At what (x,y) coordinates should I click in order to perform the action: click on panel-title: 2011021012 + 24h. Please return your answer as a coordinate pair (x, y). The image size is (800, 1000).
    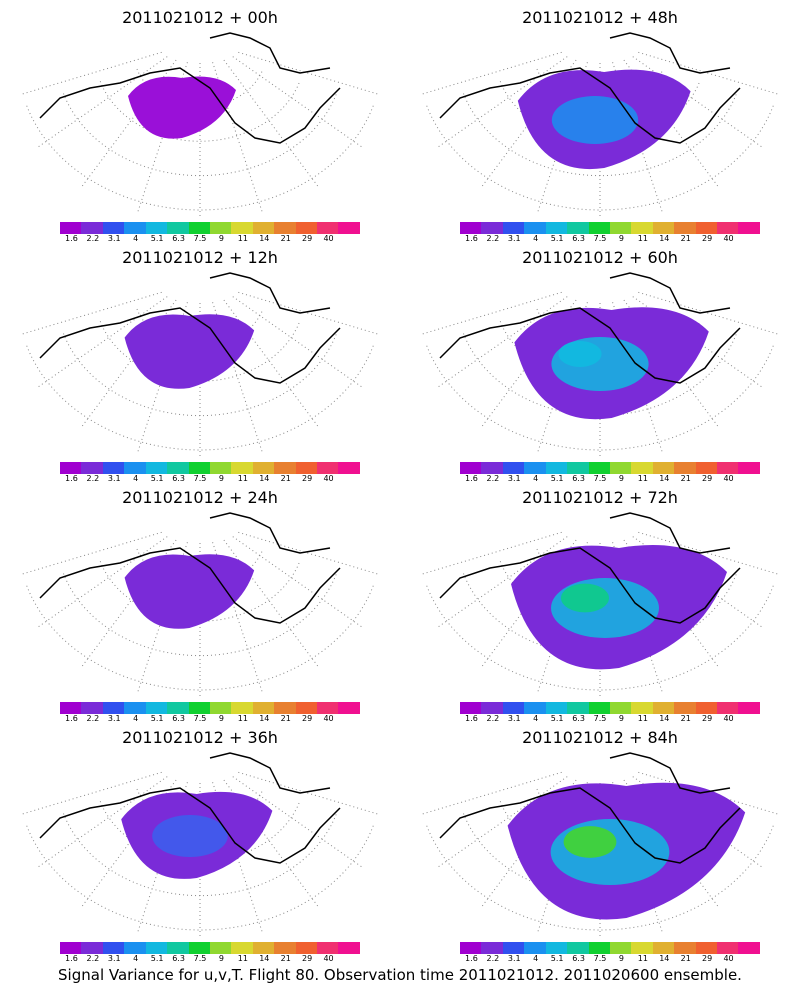
    Looking at the image, I should click on (200, 497).